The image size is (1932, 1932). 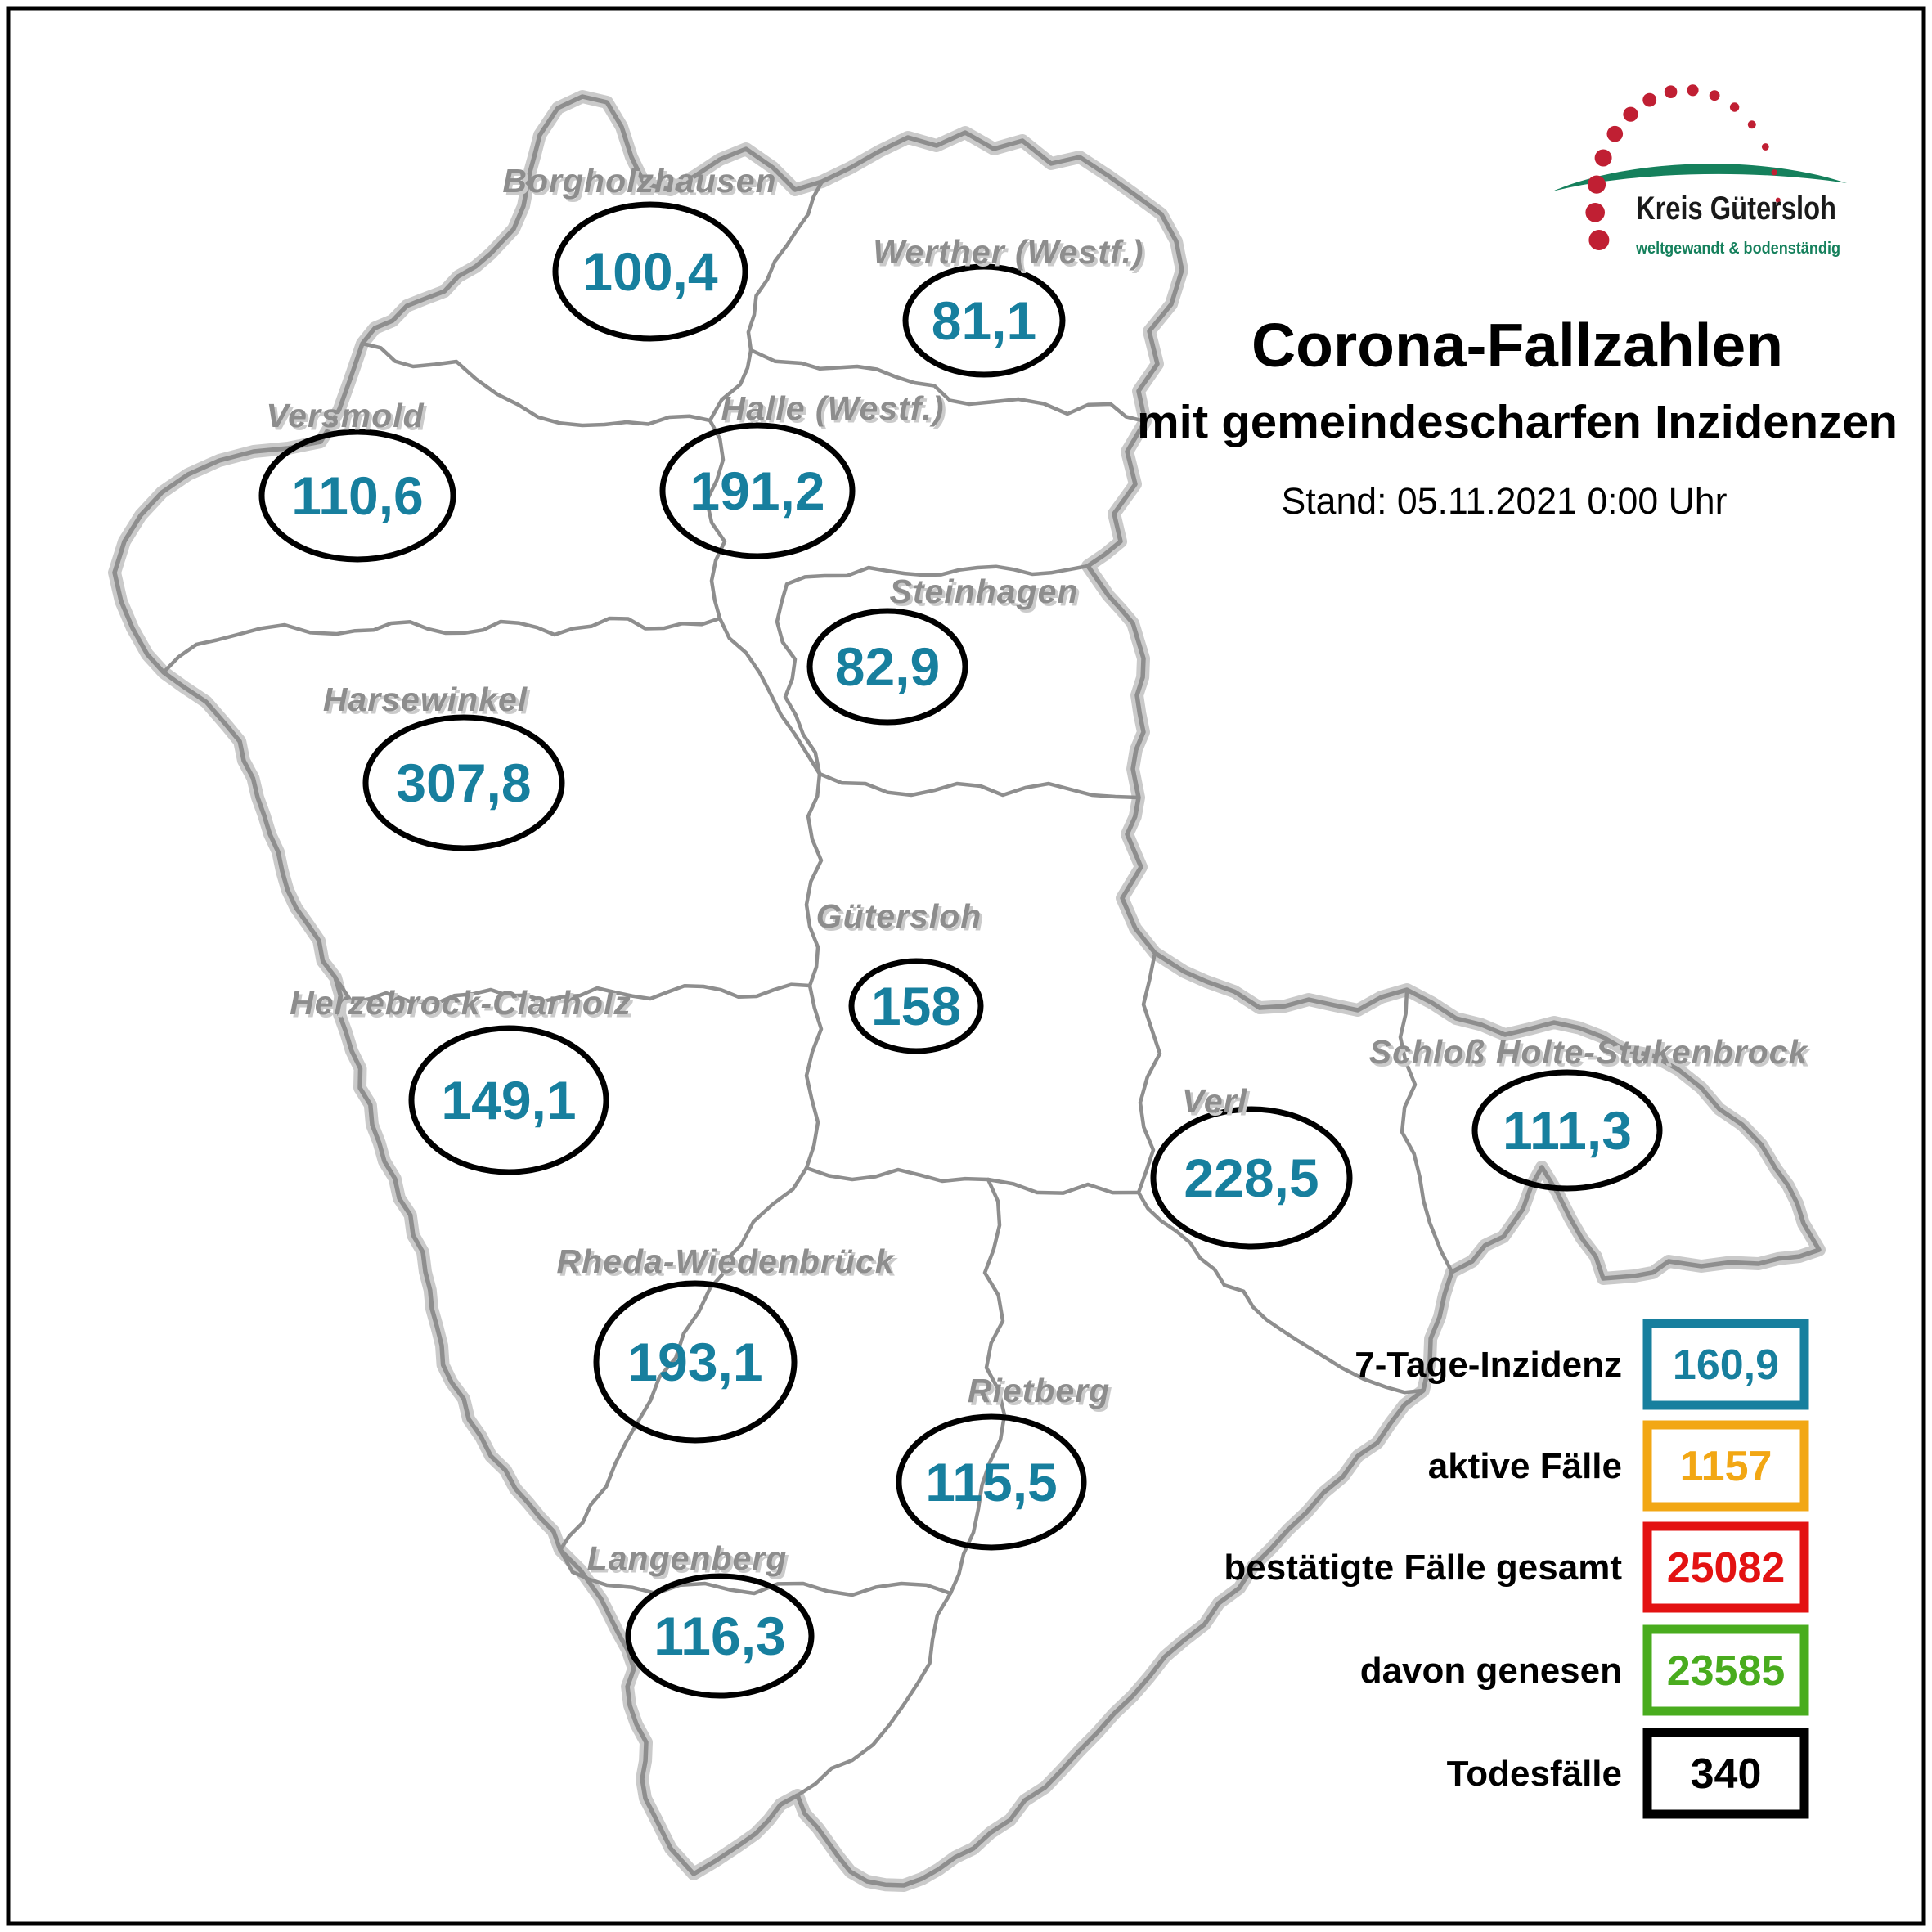 I want to click on municipality-label-versmold: Versmold, so click(x=345, y=416).